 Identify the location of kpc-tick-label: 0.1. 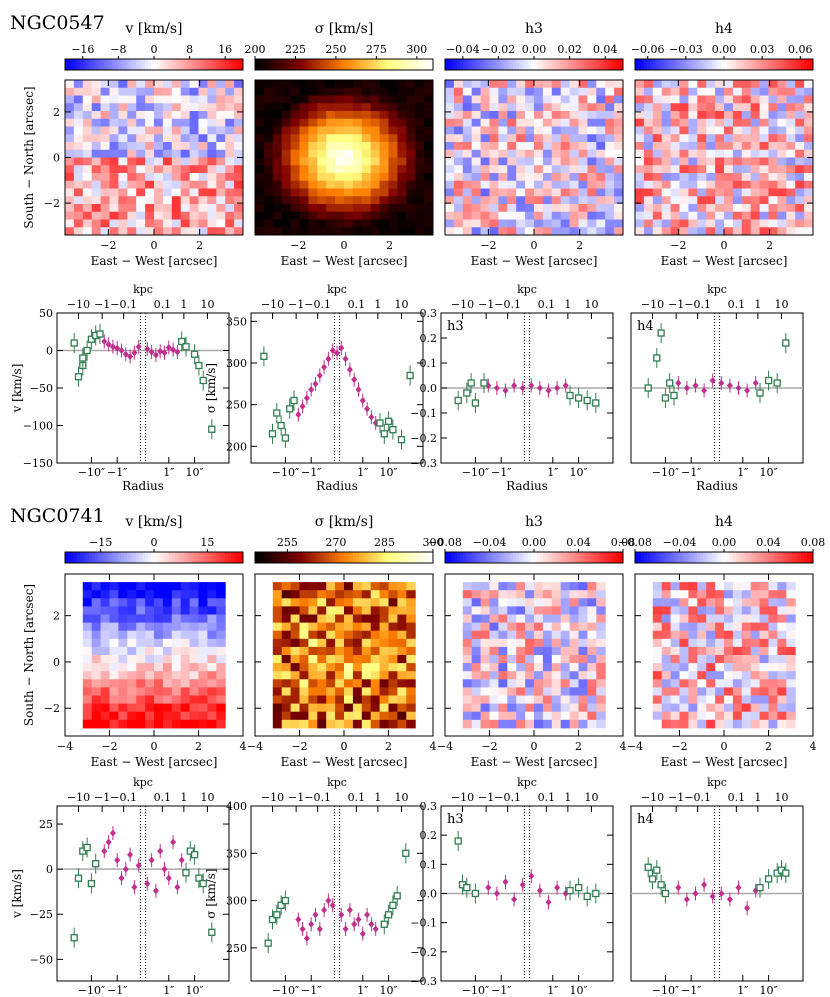
(357, 797).